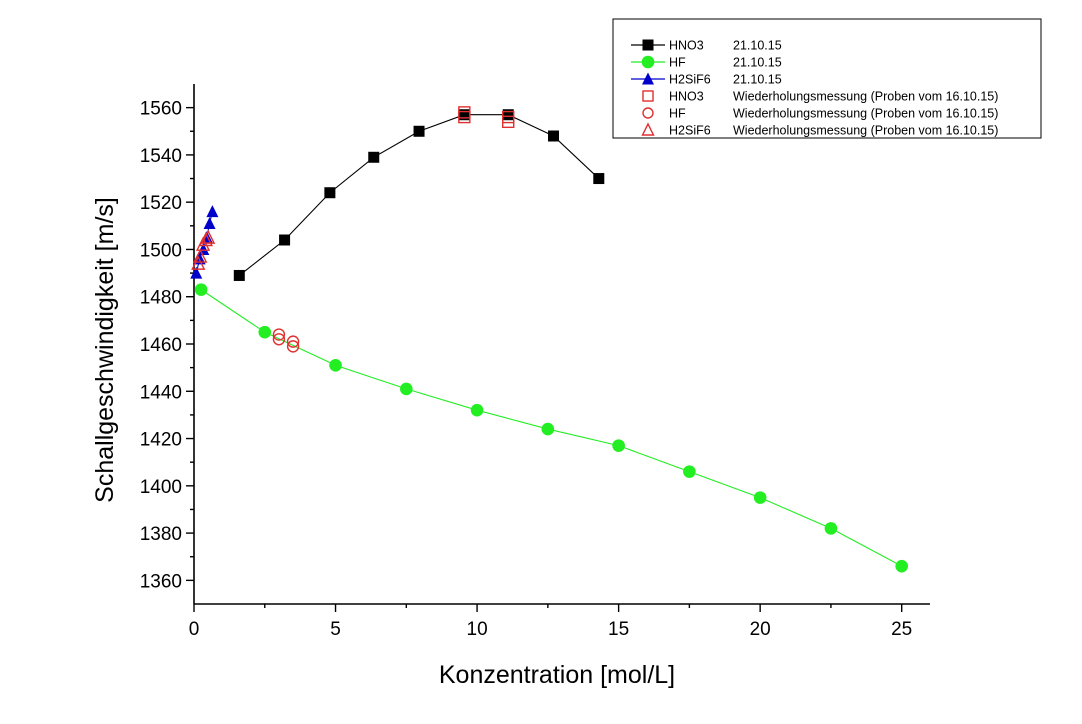 The image size is (1082, 724). Describe the element at coordinates (161, 109) in the screenshot. I see `y-tick-label: 1560` at that location.